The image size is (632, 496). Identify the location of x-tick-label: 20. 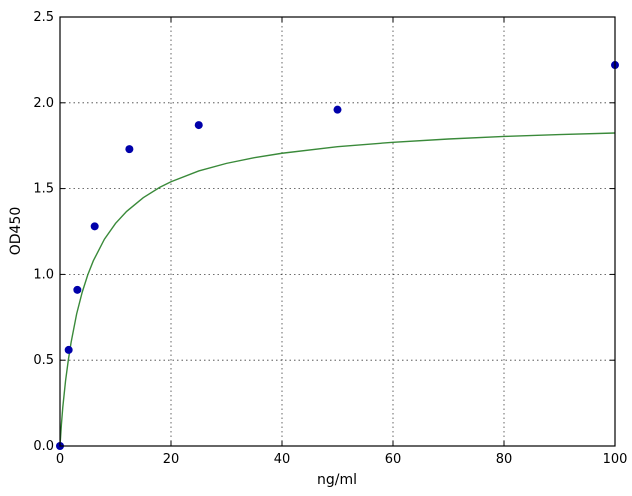
(171, 459).